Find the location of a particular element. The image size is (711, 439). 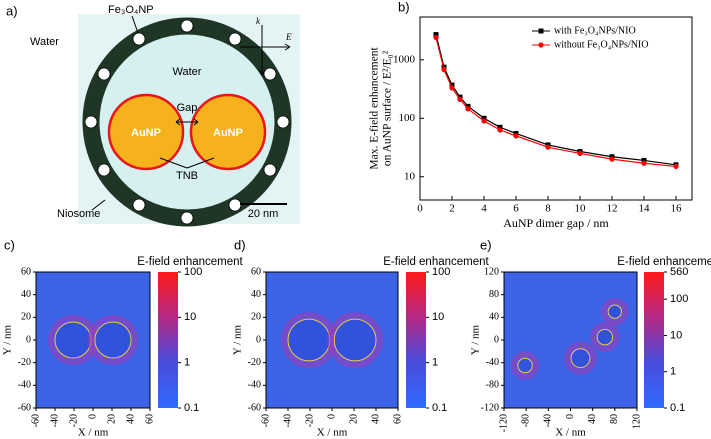

x-tick-label: 2 is located at coordinates (452, 209).